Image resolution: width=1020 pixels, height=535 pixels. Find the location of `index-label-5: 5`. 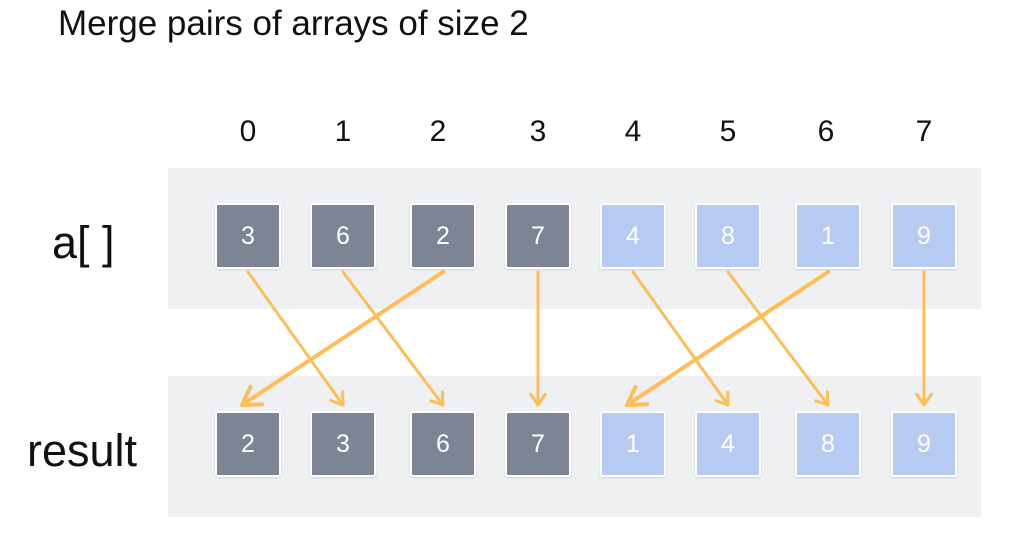

index-label-5: 5 is located at coordinates (728, 131).